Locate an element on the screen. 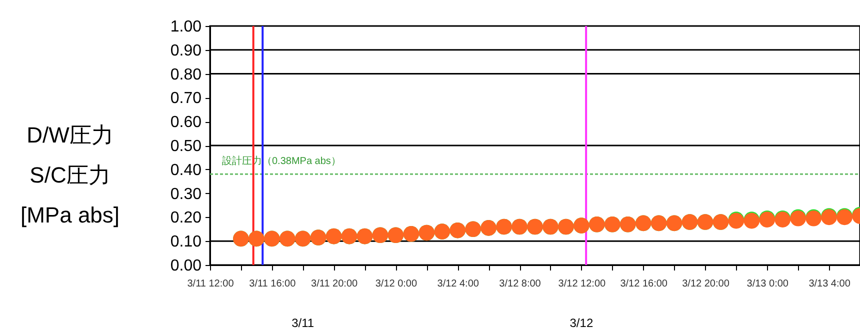  y-tick-label: 0.60 is located at coordinates (186, 123).